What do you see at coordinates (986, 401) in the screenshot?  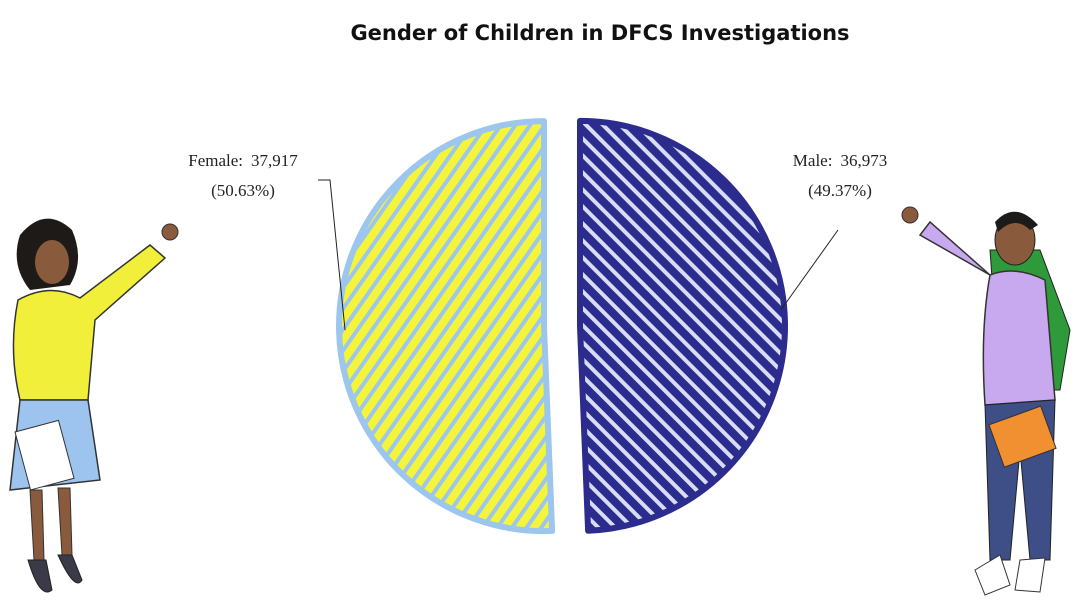 I see `boy-illustration` at bounding box center [986, 401].